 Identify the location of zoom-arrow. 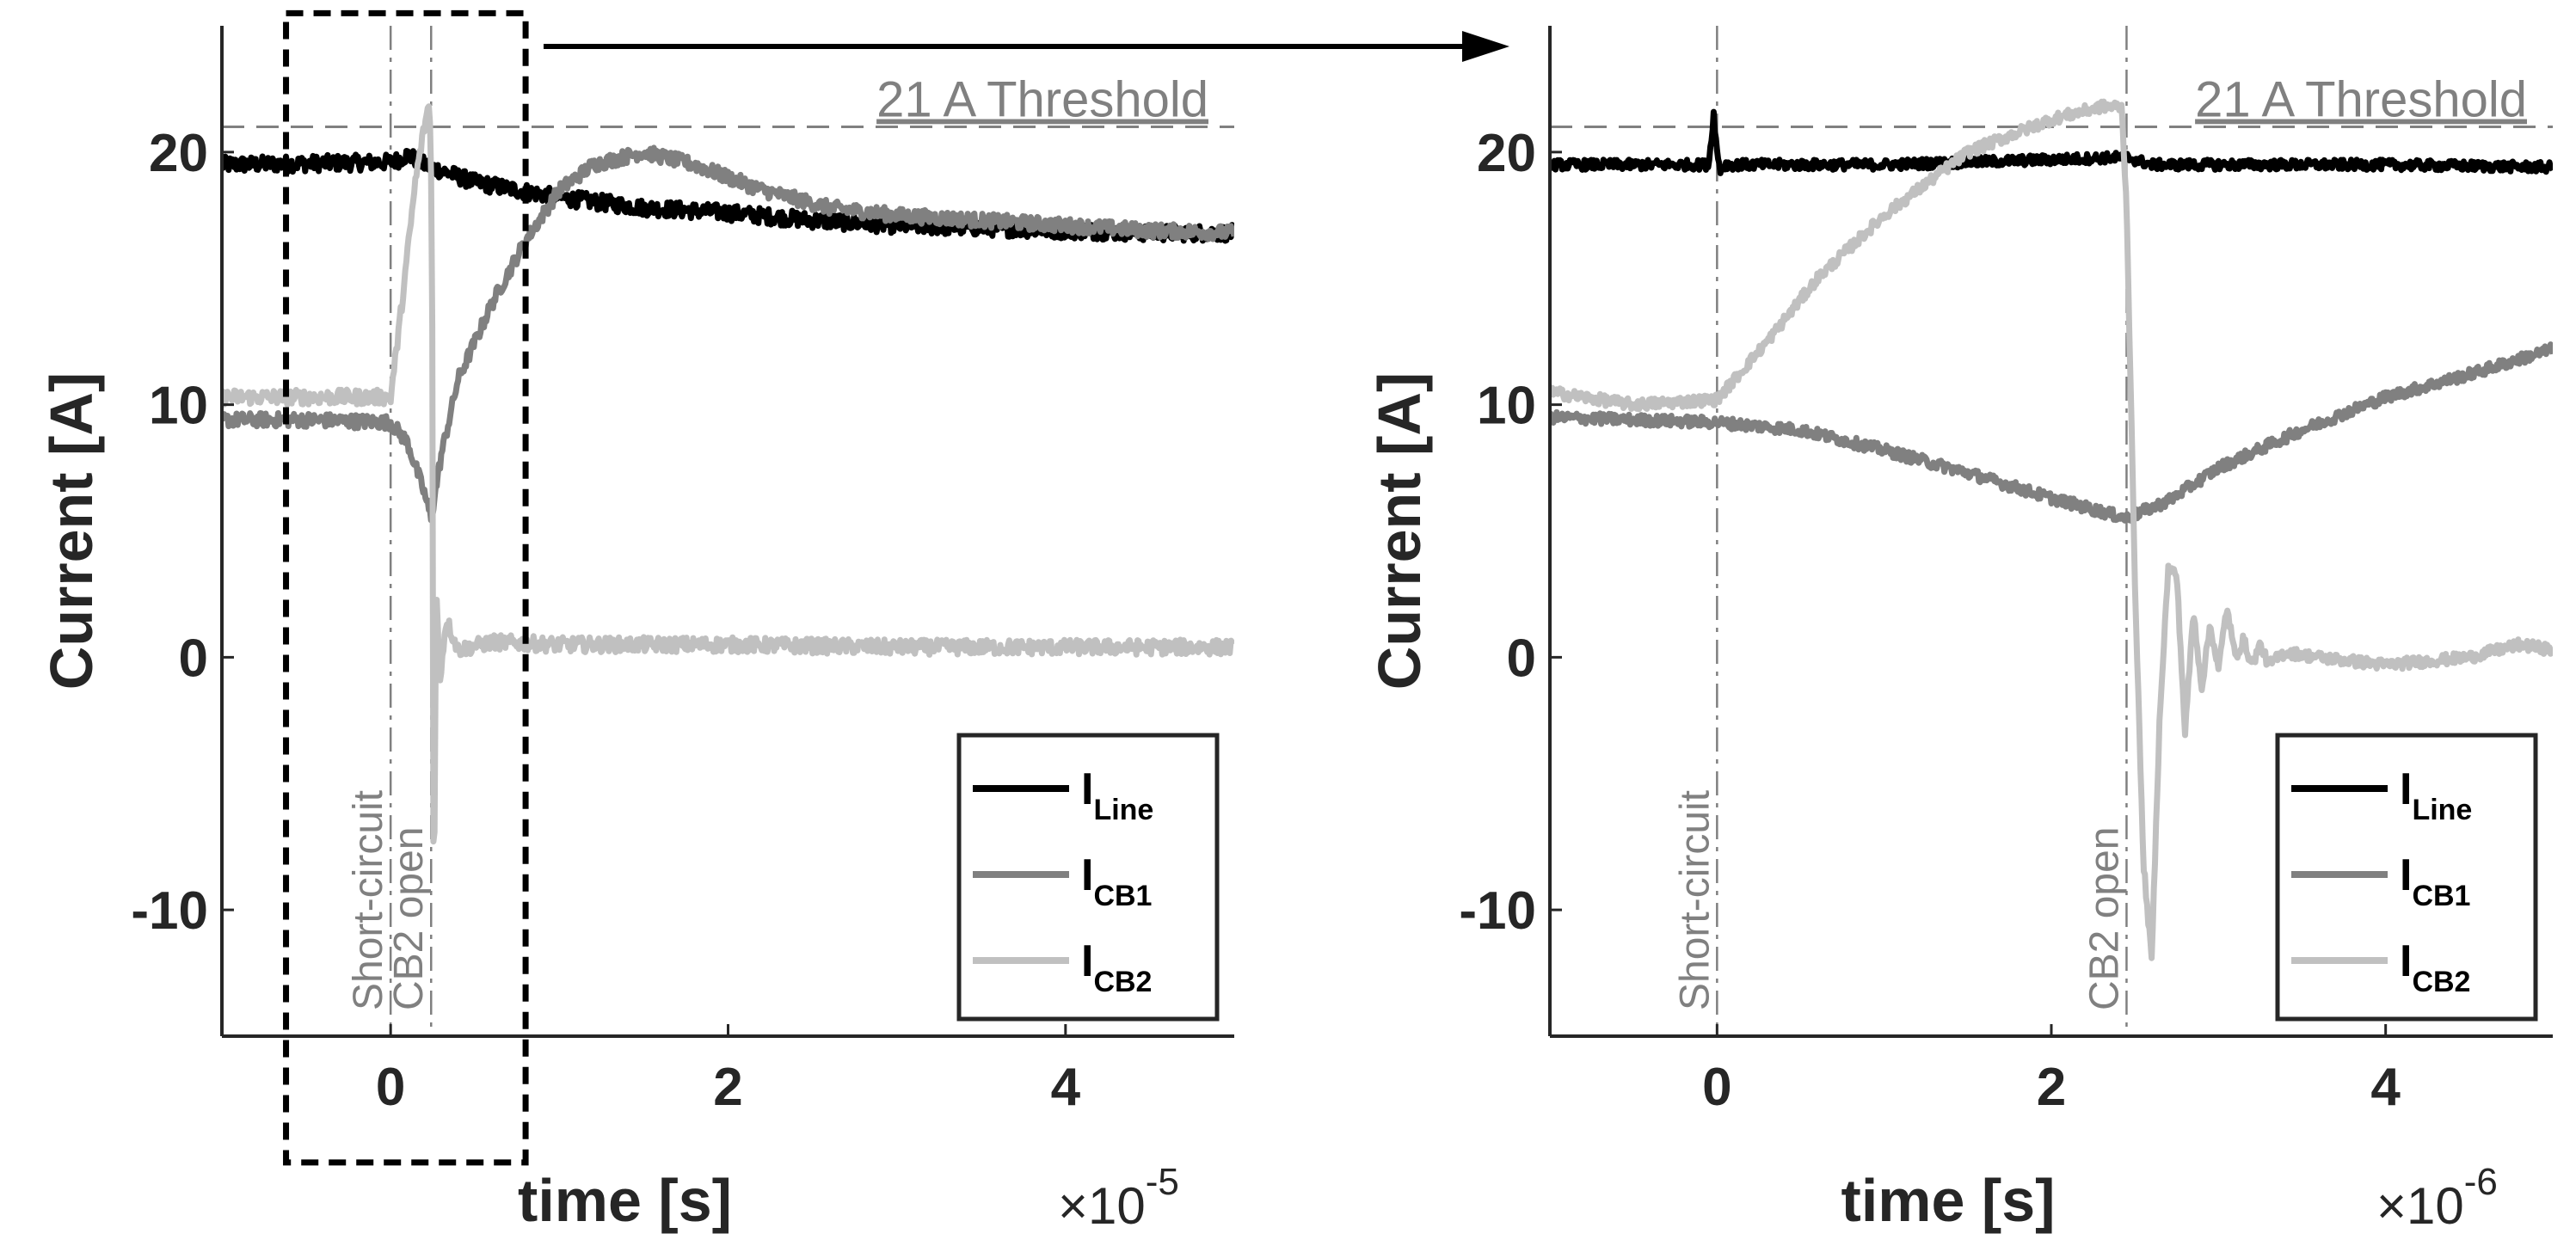
(1026, 47).